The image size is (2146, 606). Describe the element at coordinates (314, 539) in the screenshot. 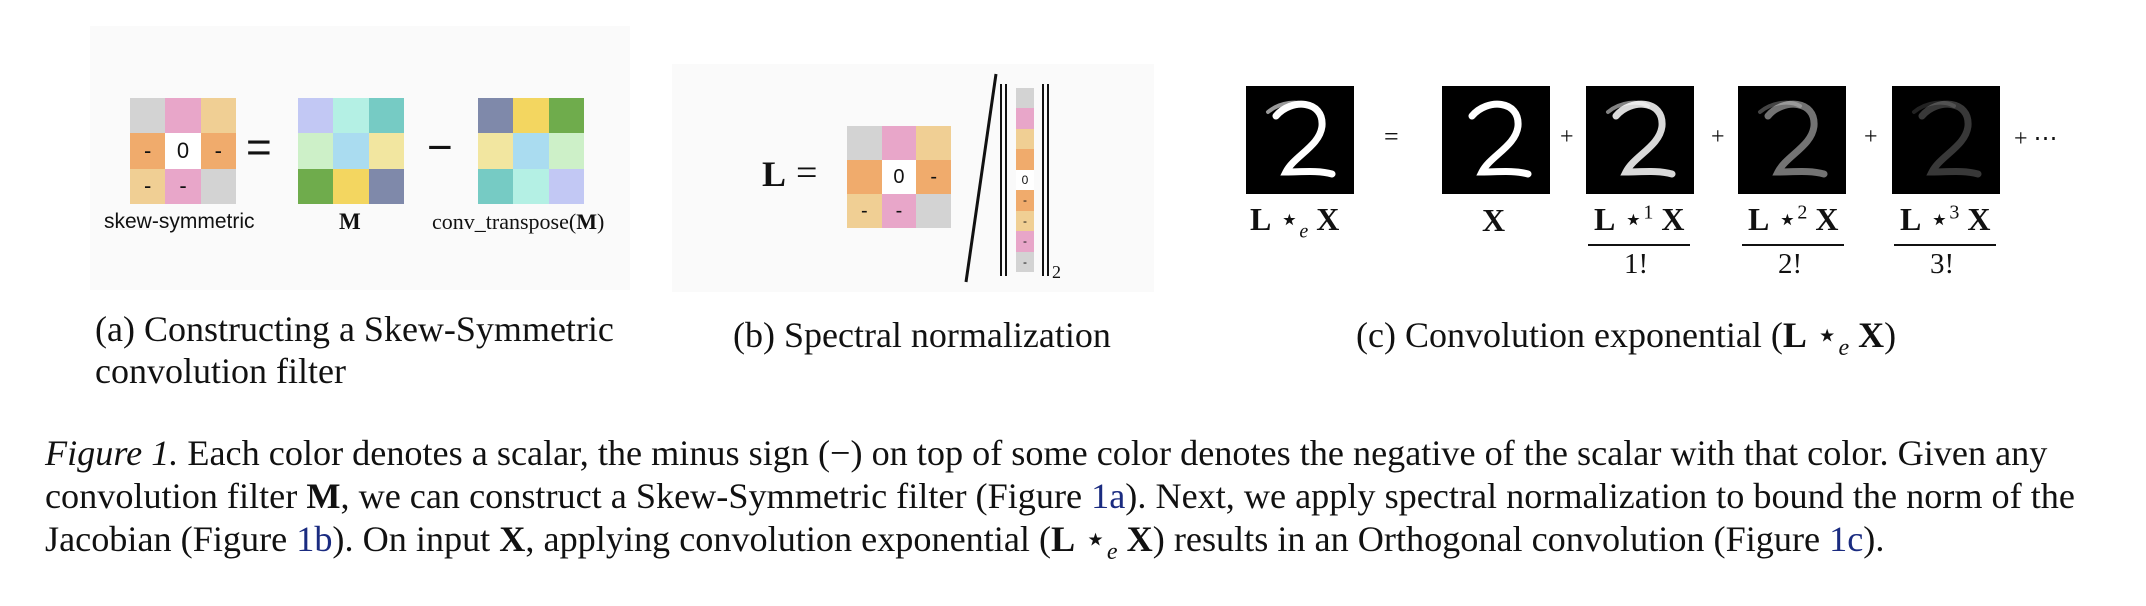

I see `figure-ref-1b: 1b` at that location.